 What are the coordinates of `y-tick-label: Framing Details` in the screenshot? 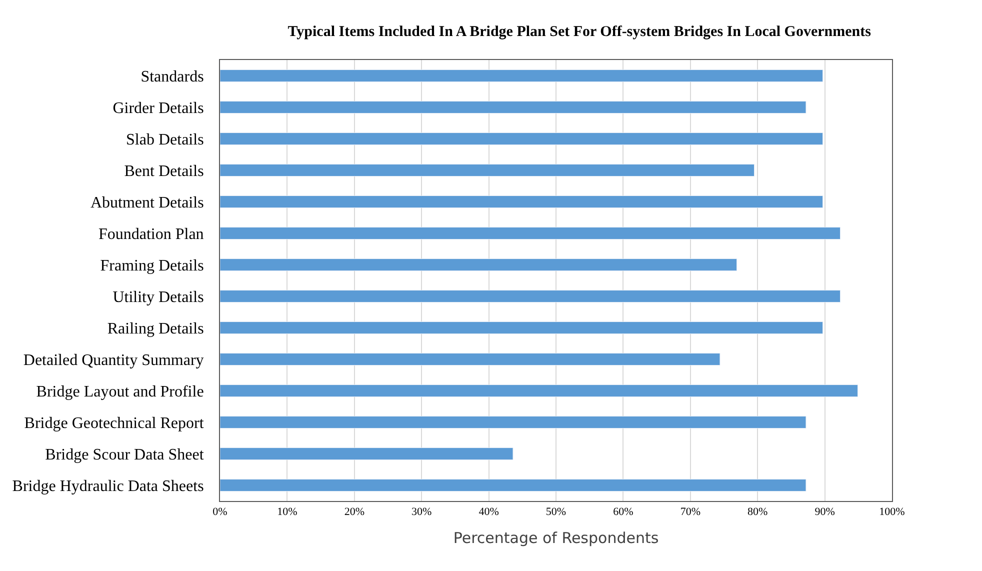 It's located at (152, 265).